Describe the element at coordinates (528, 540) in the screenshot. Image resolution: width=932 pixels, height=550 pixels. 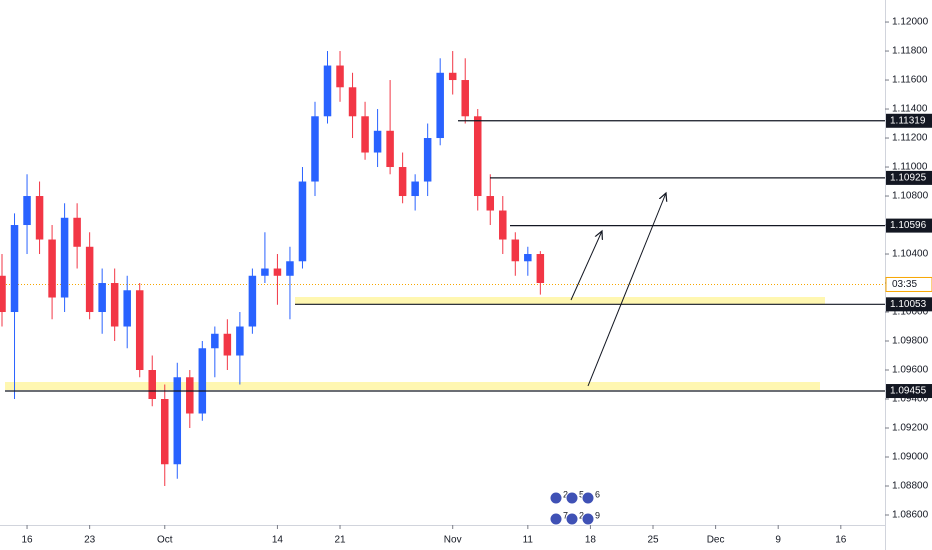
I see `x-tick-label: 11` at that location.